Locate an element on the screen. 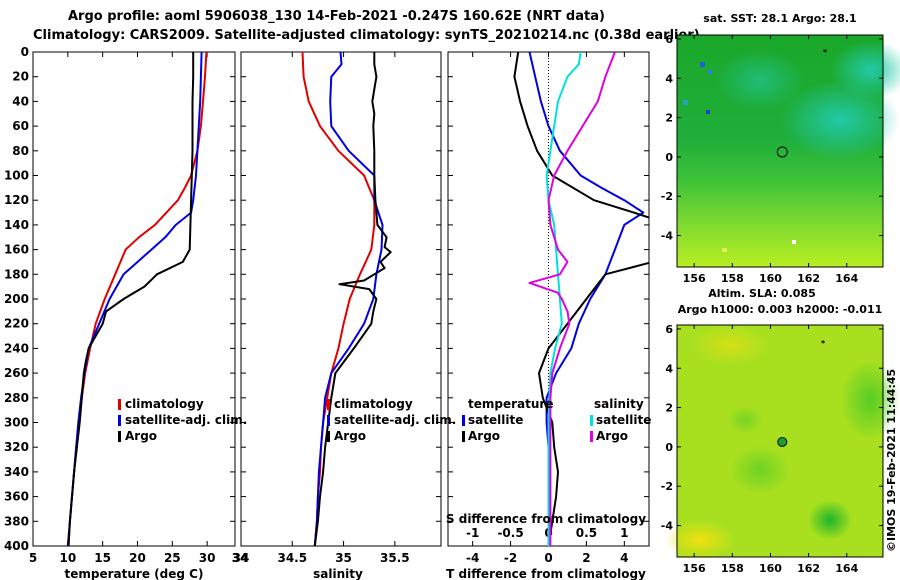 This screenshot has width=900, height=580. legend-swatch-climatology is located at coordinates (119, 404).